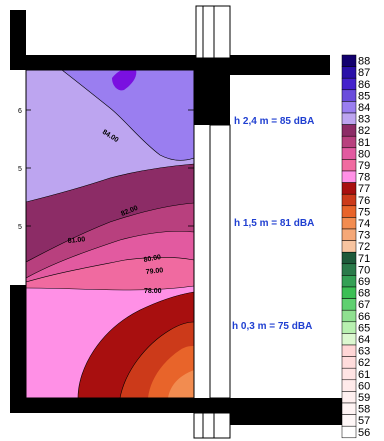 The height and width of the screenshot is (441, 384). What do you see at coordinates (364, 247) in the screenshot?
I see `legend-label: 72` at bounding box center [364, 247].